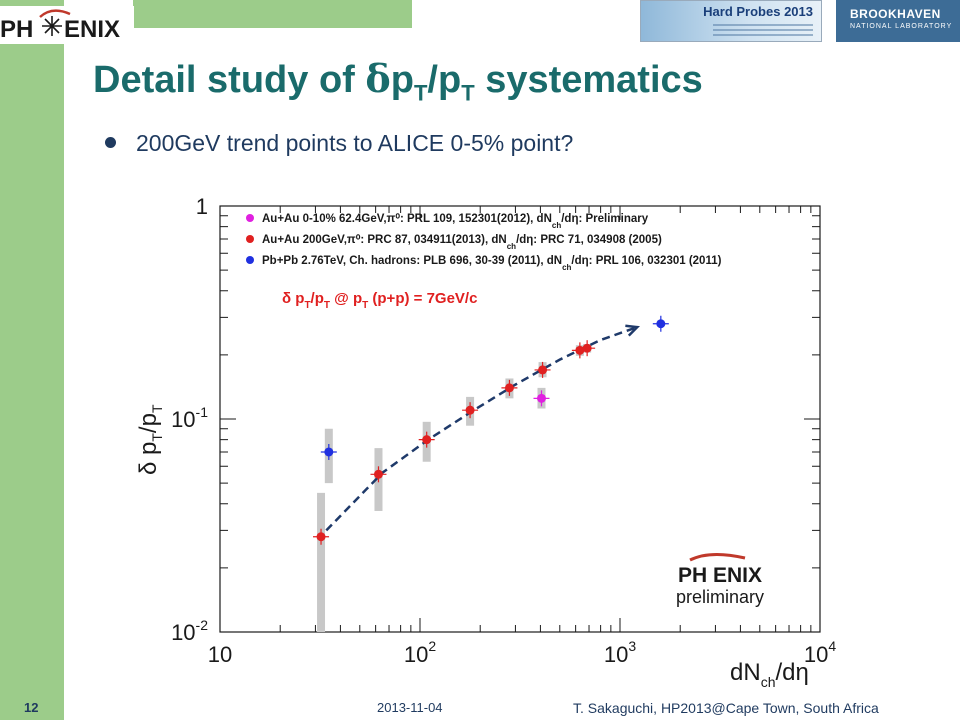 The height and width of the screenshot is (720, 960). I want to click on title-p: p, so click(402, 80).